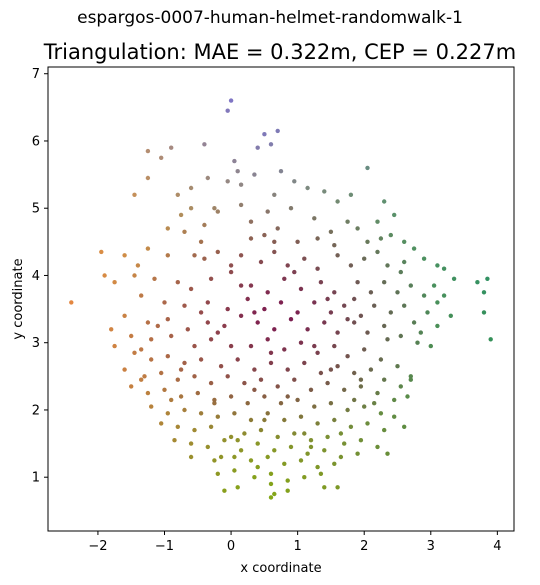 This screenshot has height=585, width=540. I want to click on figure-suptitle: espargos-0007-human-helmet-randomwalk-1, so click(270, 18).